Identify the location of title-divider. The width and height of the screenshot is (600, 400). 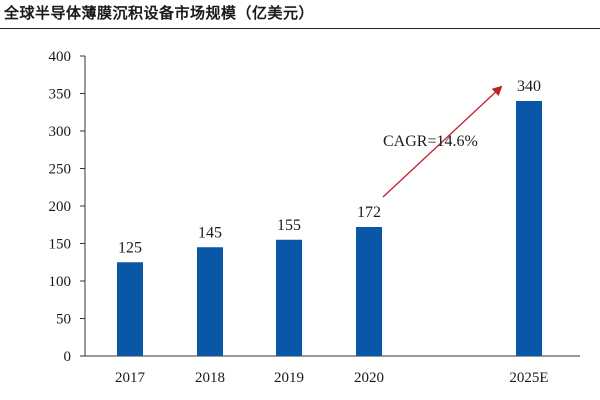
(300, 28).